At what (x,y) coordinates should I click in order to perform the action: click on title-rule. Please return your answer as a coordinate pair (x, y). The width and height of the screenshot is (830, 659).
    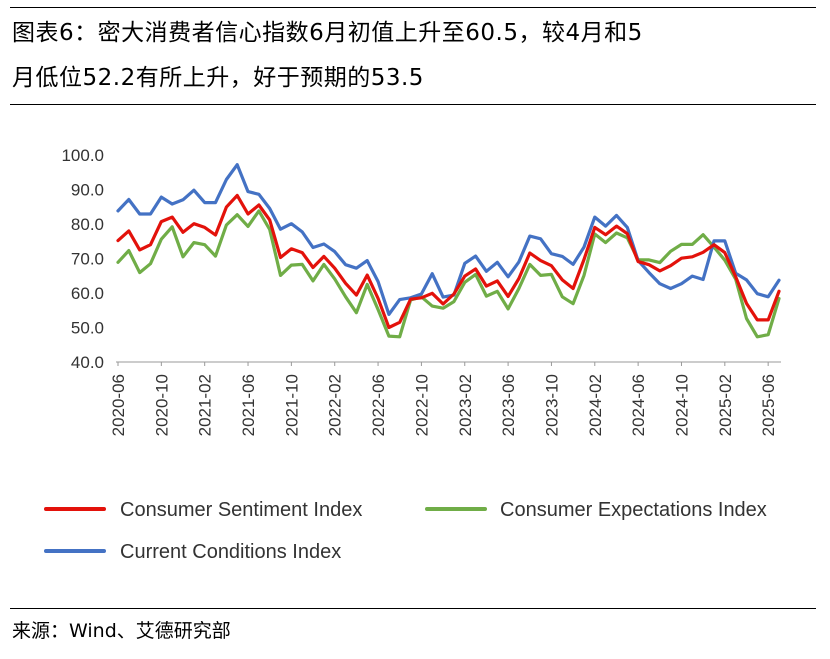
    Looking at the image, I should click on (413, 104).